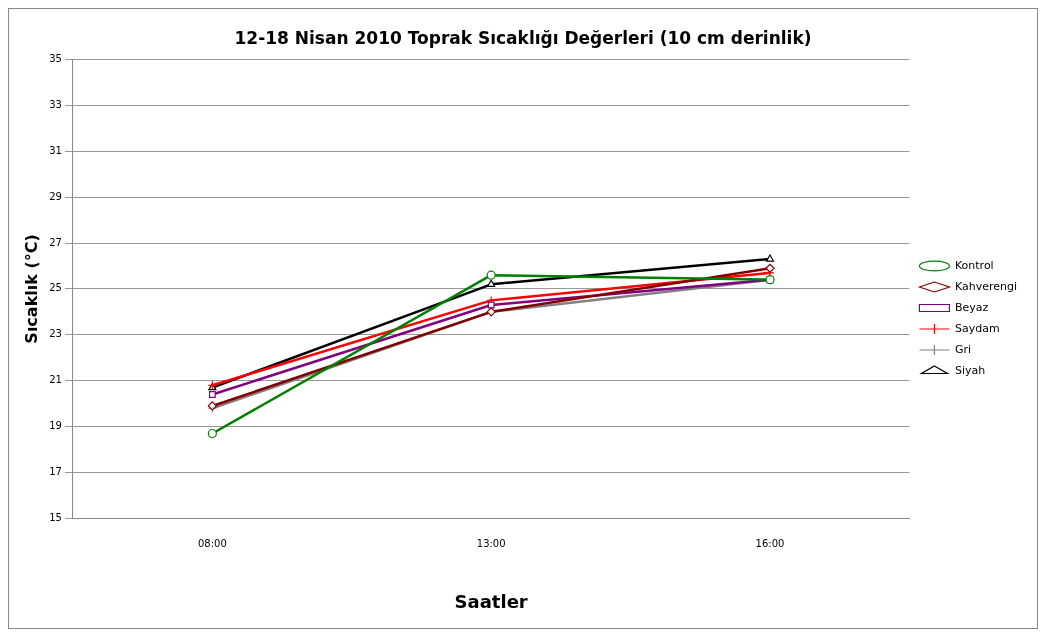 The image size is (1048, 639). What do you see at coordinates (55, 196) in the screenshot?
I see `y-tick-label: 29` at bounding box center [55, 196].